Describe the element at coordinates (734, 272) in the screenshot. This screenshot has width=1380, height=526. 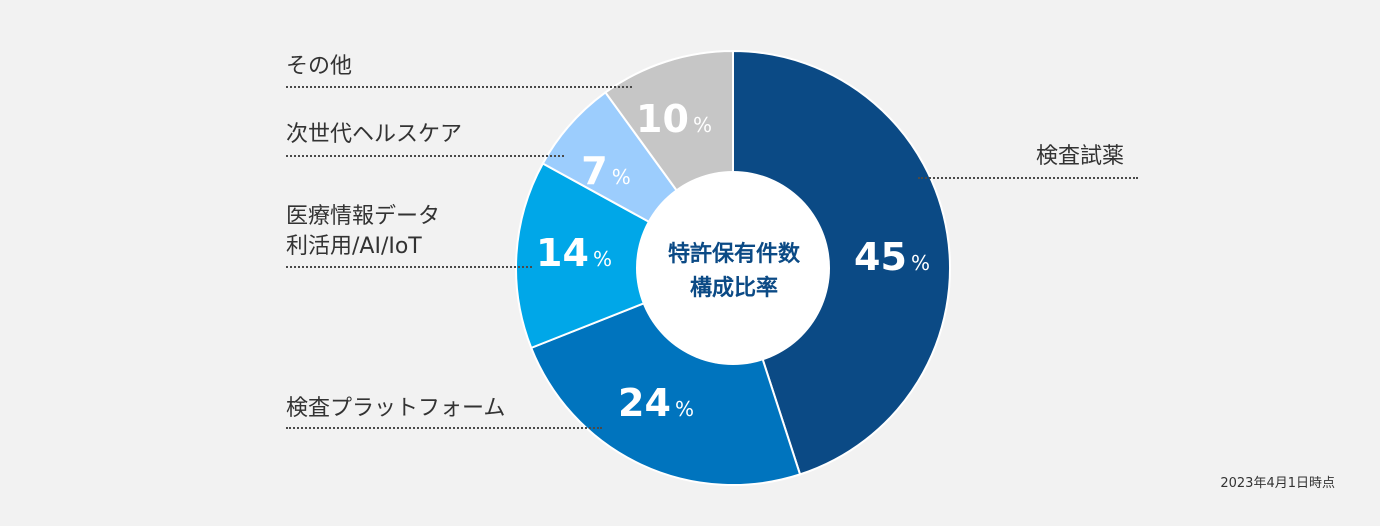
I see `chart-center-title: 特許保有件数 構成比率` at that location.